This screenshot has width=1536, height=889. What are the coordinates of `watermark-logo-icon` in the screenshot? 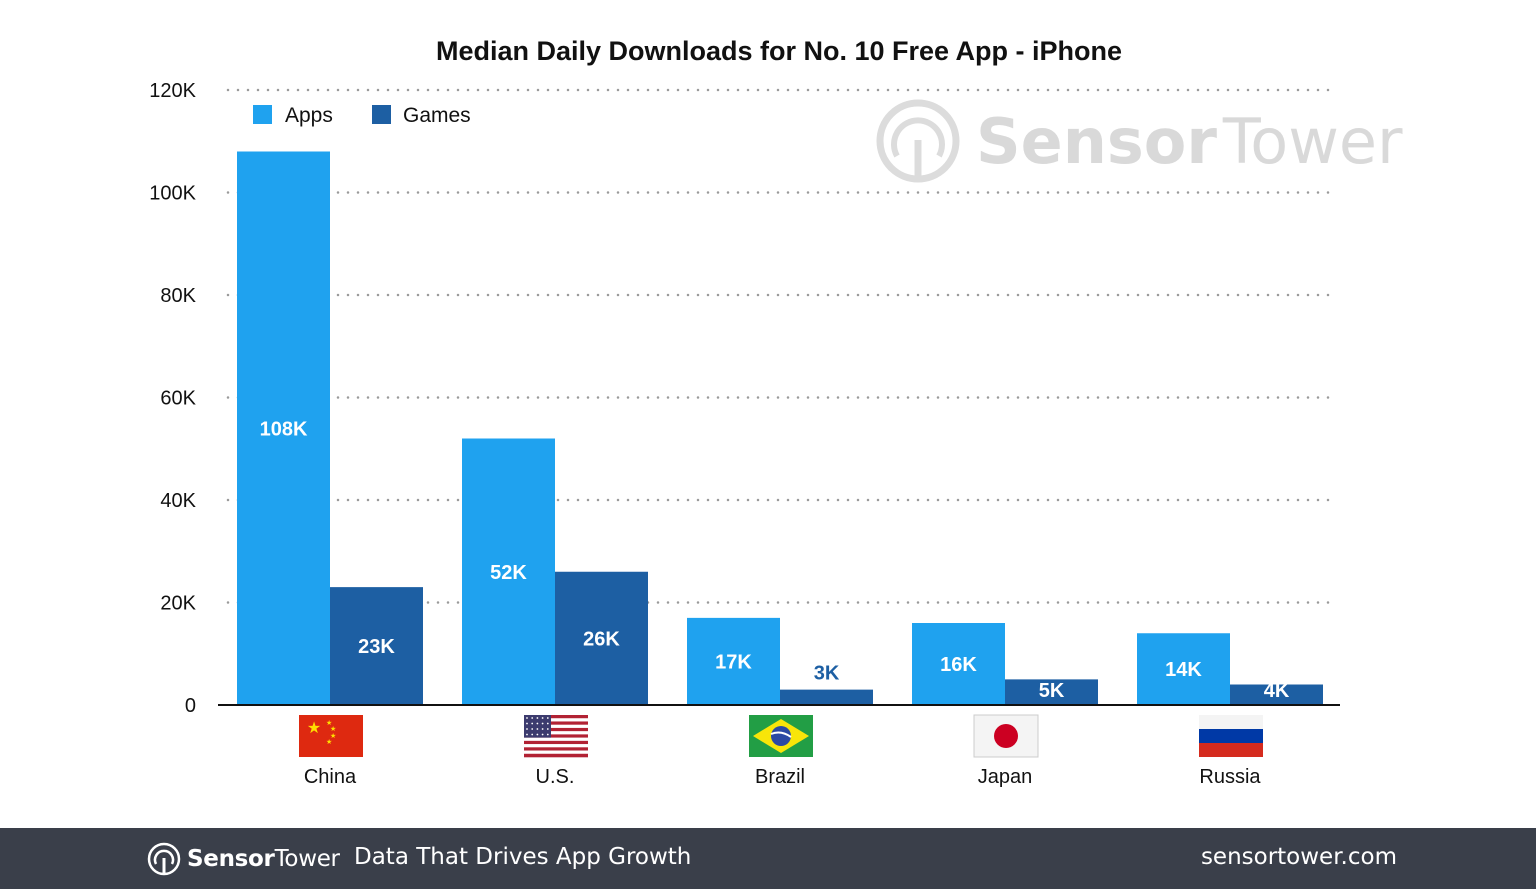 It's located at (918, 141).